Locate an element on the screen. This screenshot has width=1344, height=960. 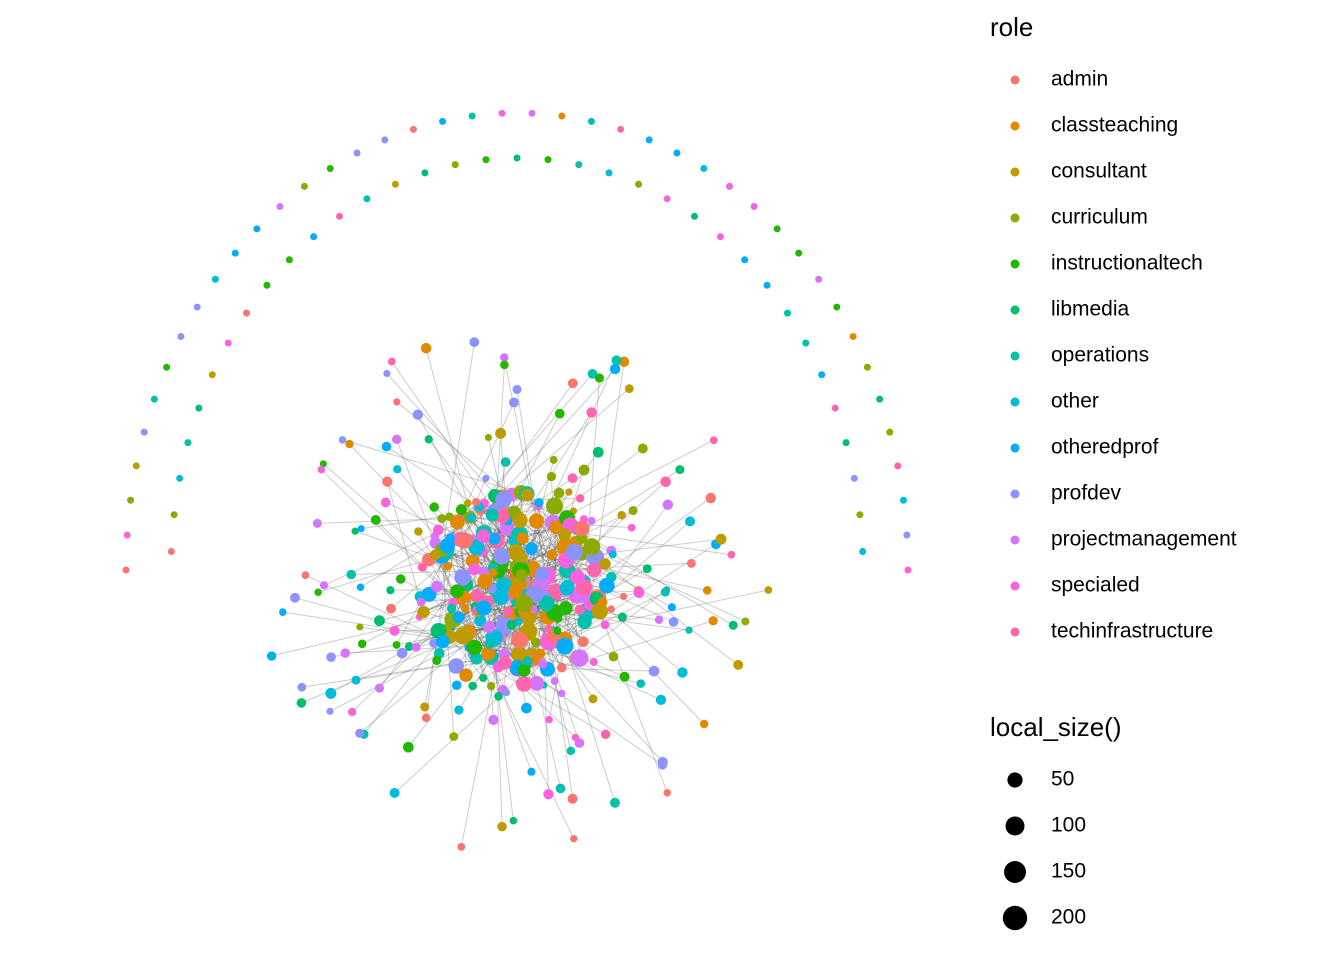
size-label: 50 is located at coordinates (1062, 779).